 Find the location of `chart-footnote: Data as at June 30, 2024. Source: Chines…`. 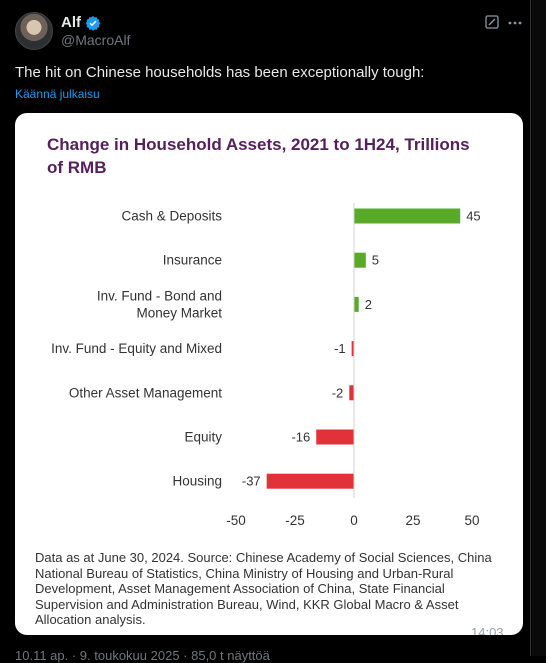

chart-footnote: Data as at June 30, 2024. Source: Chines… is located at coordinates (263, 588).